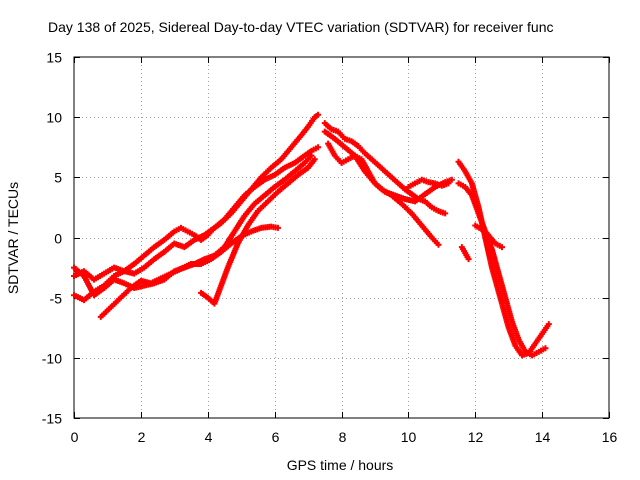 This screenshot has height=480, width=640. Describe the element at coordinates (52, 359) in the screenshot. I see `y-tick-label: -10` at that location.